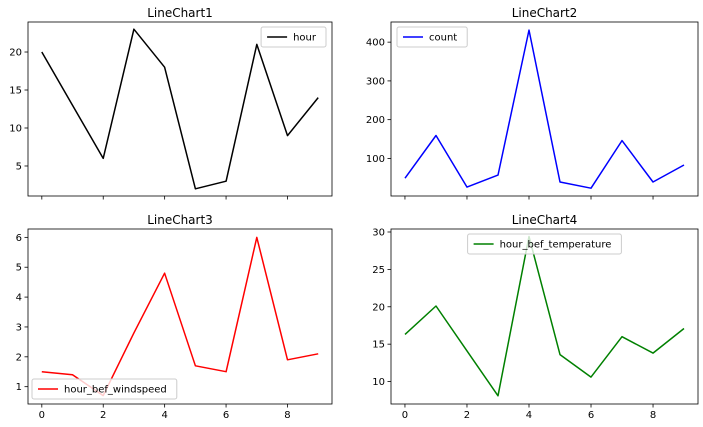  Describe the element at coordinates (556, 245) in the screenshot. I see `legend-label: hour_bef_temperature` at that location.